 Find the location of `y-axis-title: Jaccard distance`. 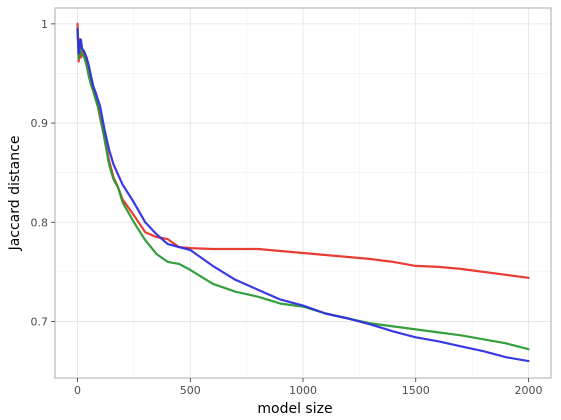

y-axis-title: Jaccard distance is located at coordinates (15, 194).